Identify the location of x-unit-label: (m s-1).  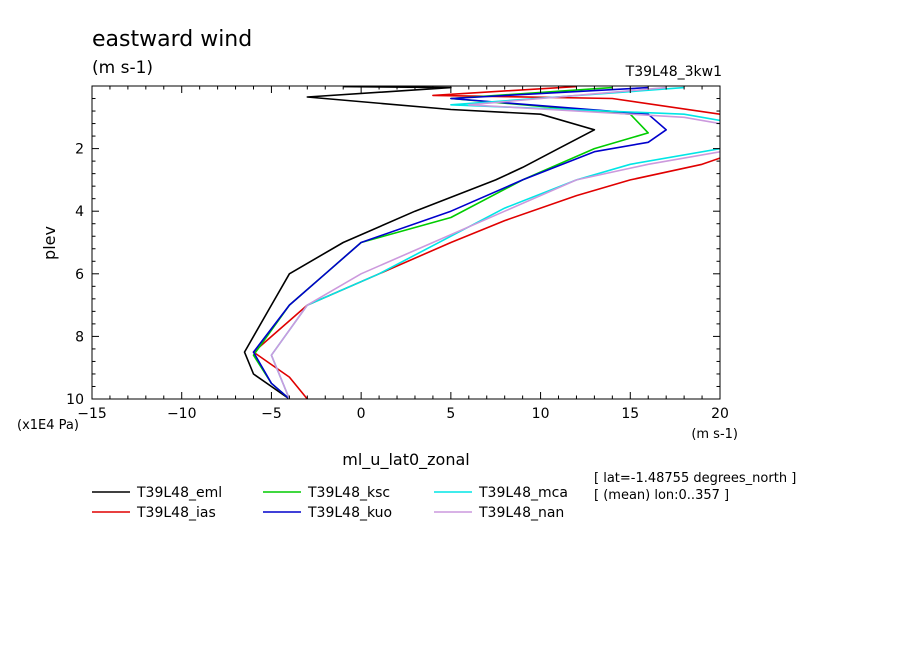
(714, 434).